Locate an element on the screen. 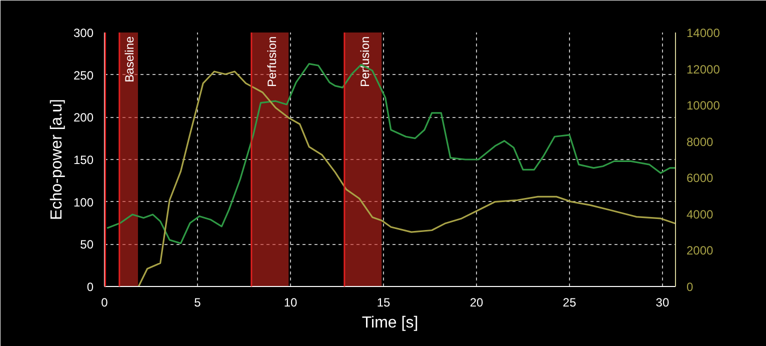  x-tick-label: 20 is located at coordinates (477, 303).